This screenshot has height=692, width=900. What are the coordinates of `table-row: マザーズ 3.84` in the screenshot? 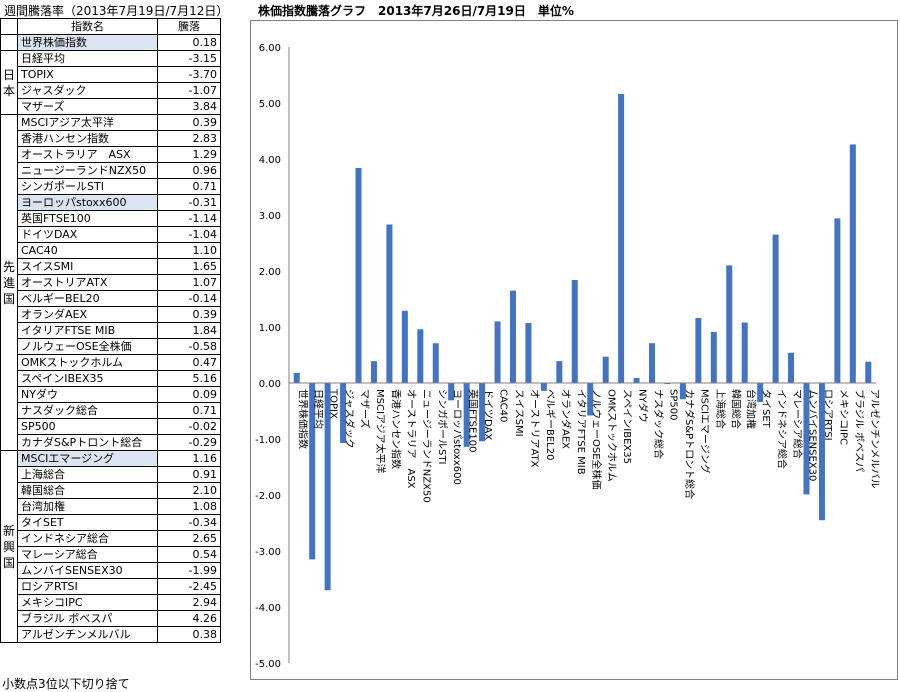 It's located at (111, 106).